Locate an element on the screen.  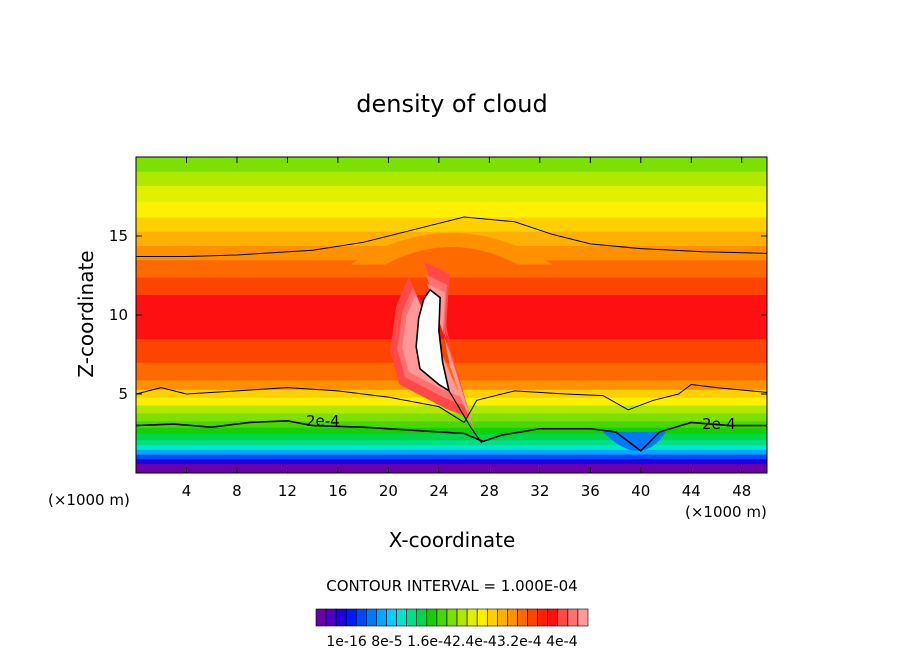
colorbar is located at coordinates (452, 617).